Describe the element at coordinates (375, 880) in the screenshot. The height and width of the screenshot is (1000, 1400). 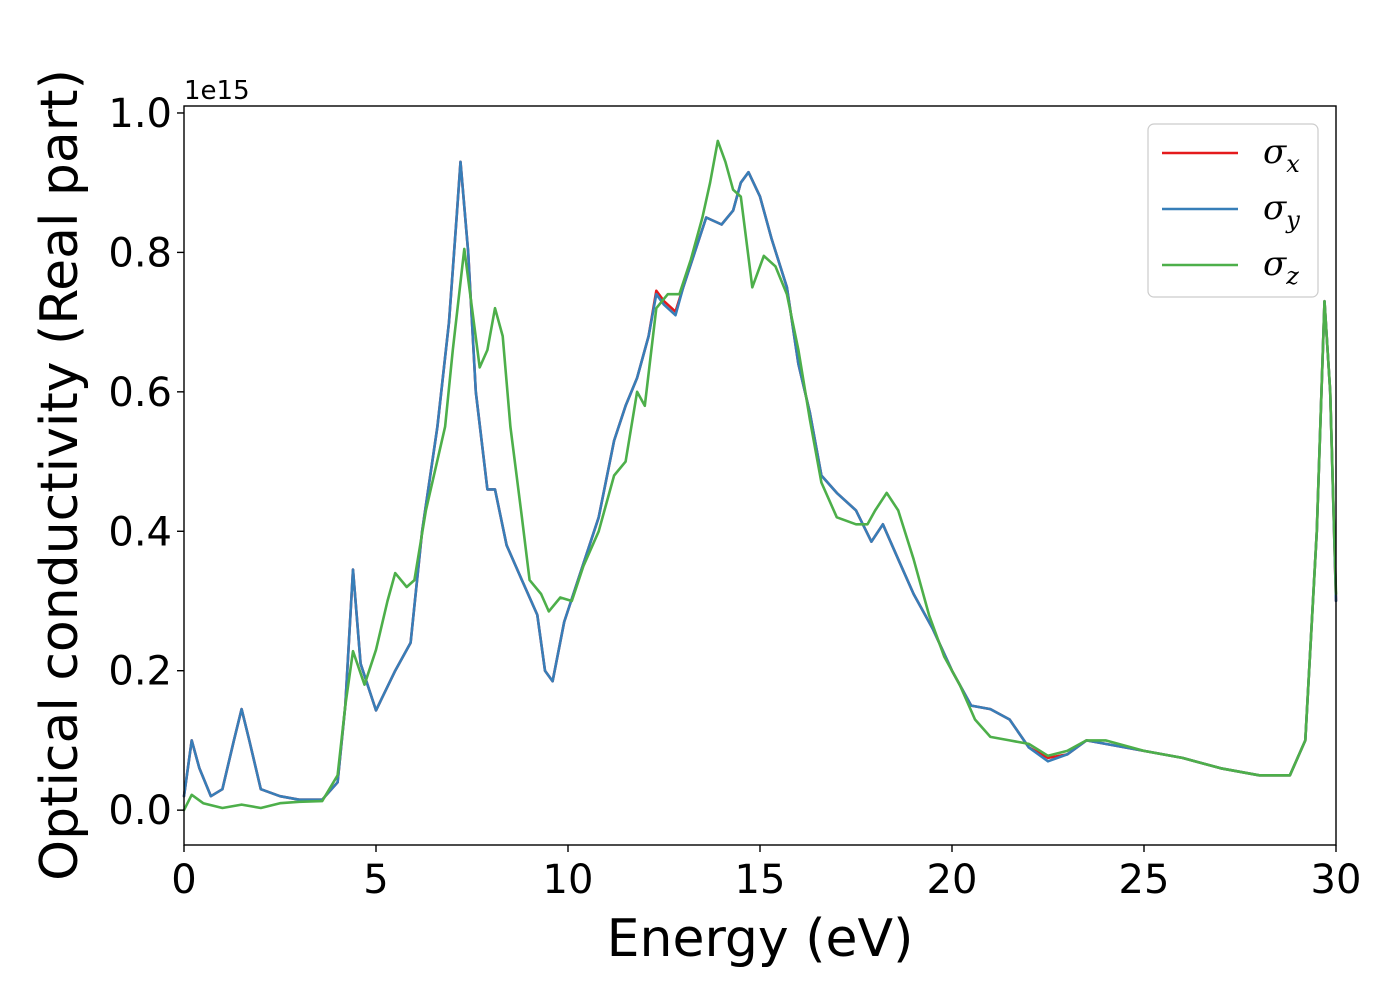
I see `x-tick-label: 5` at that location.